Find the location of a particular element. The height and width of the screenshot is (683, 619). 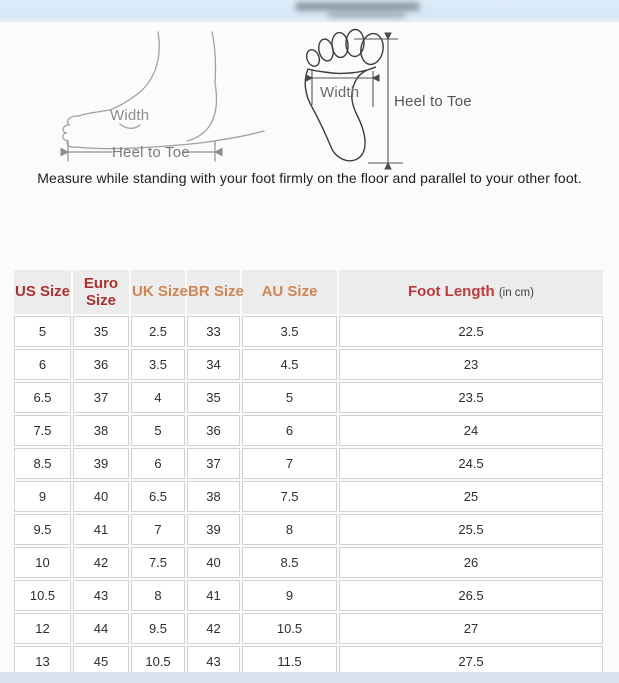

column-header-label: UK Size is located at coordinates (160, 292).